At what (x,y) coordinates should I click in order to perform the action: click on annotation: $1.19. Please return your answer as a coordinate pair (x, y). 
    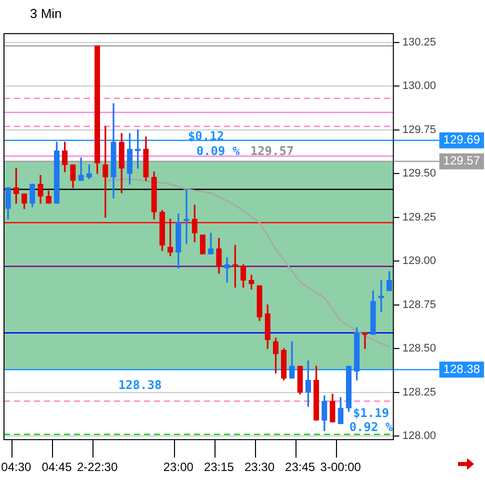
    Looking at the image, I should click on (371, 413).